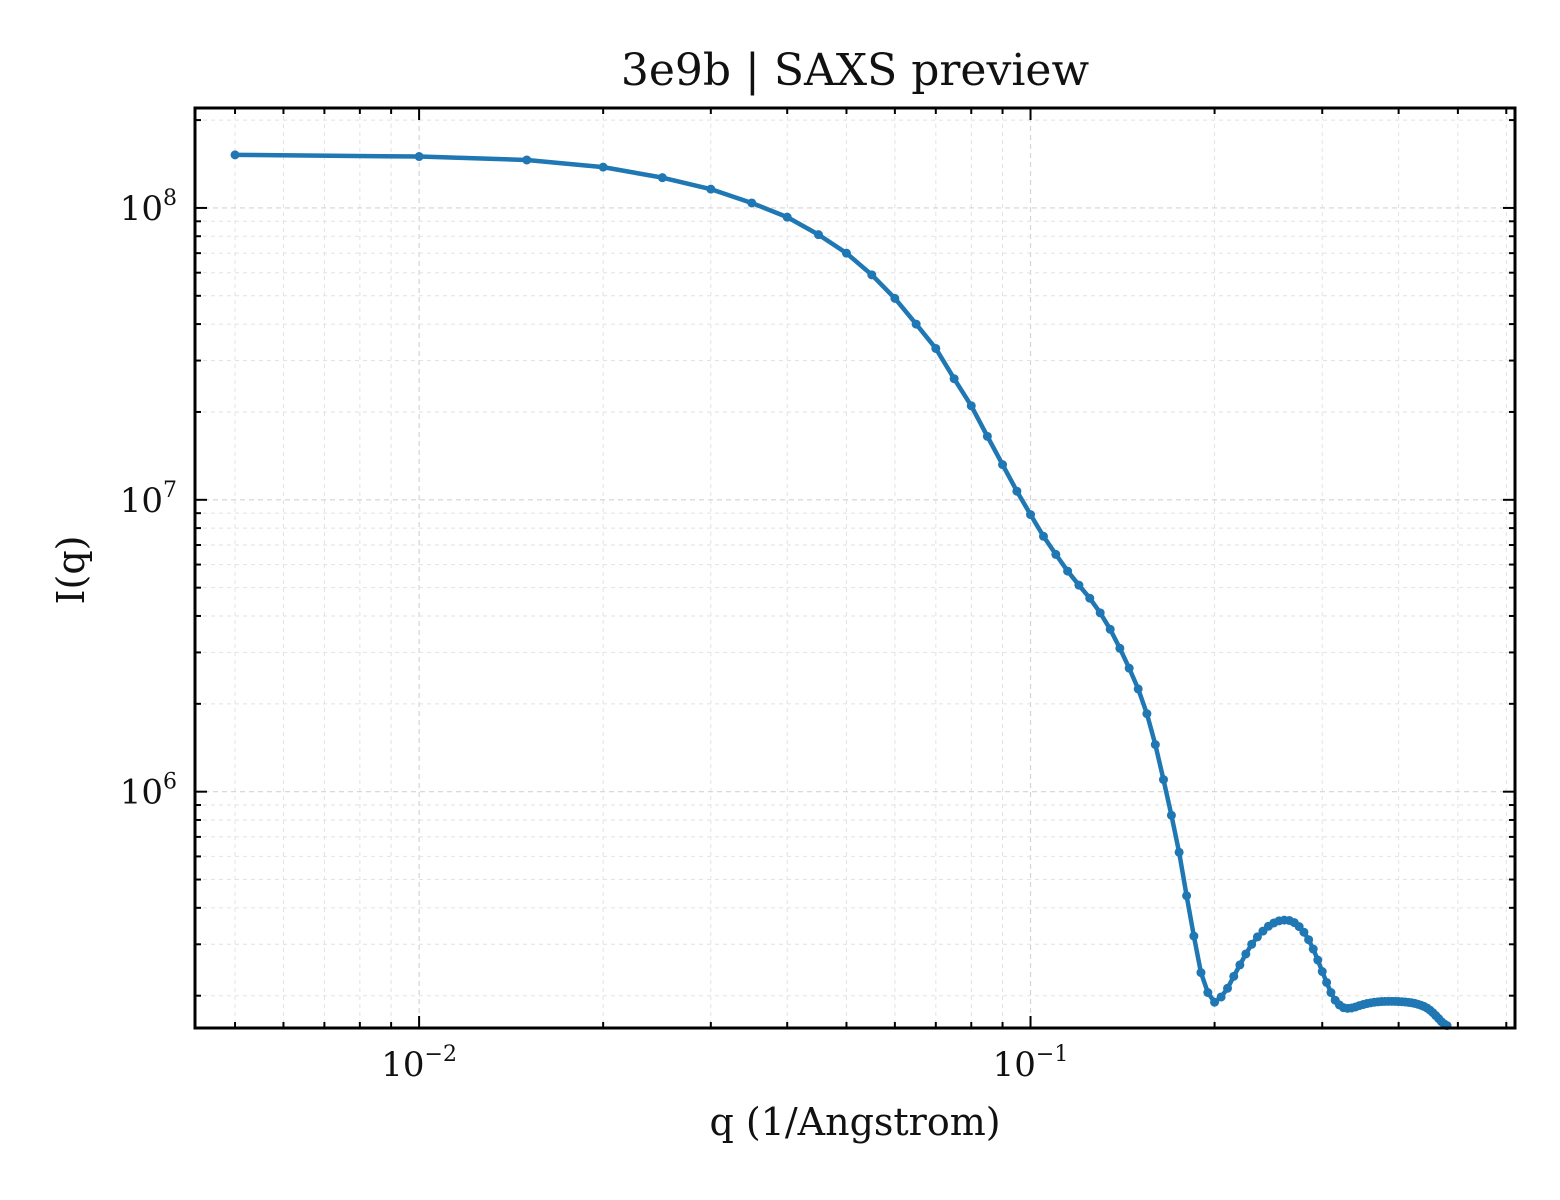  What do you see at coordinates (148, 207) in the screenshot?
I see `y-tick-label: 108` at bounding box center [148, 207].